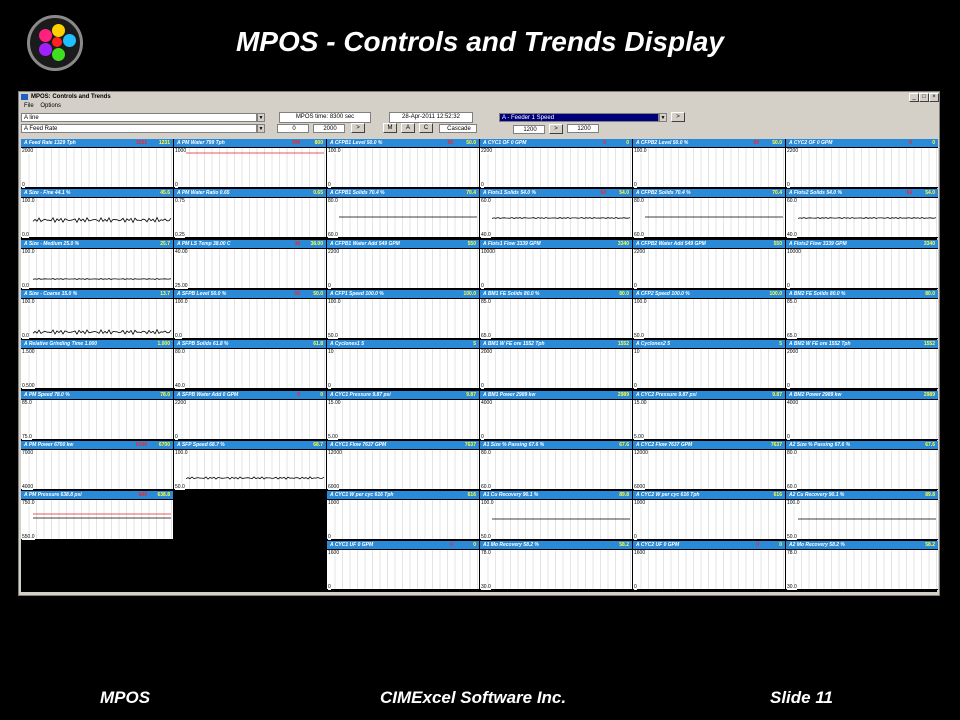 This screenshot has height=720, width=960. I want to click on trend-panel-header: A CYC1 W per cyc 616 Tph 616, so click(403, 495).